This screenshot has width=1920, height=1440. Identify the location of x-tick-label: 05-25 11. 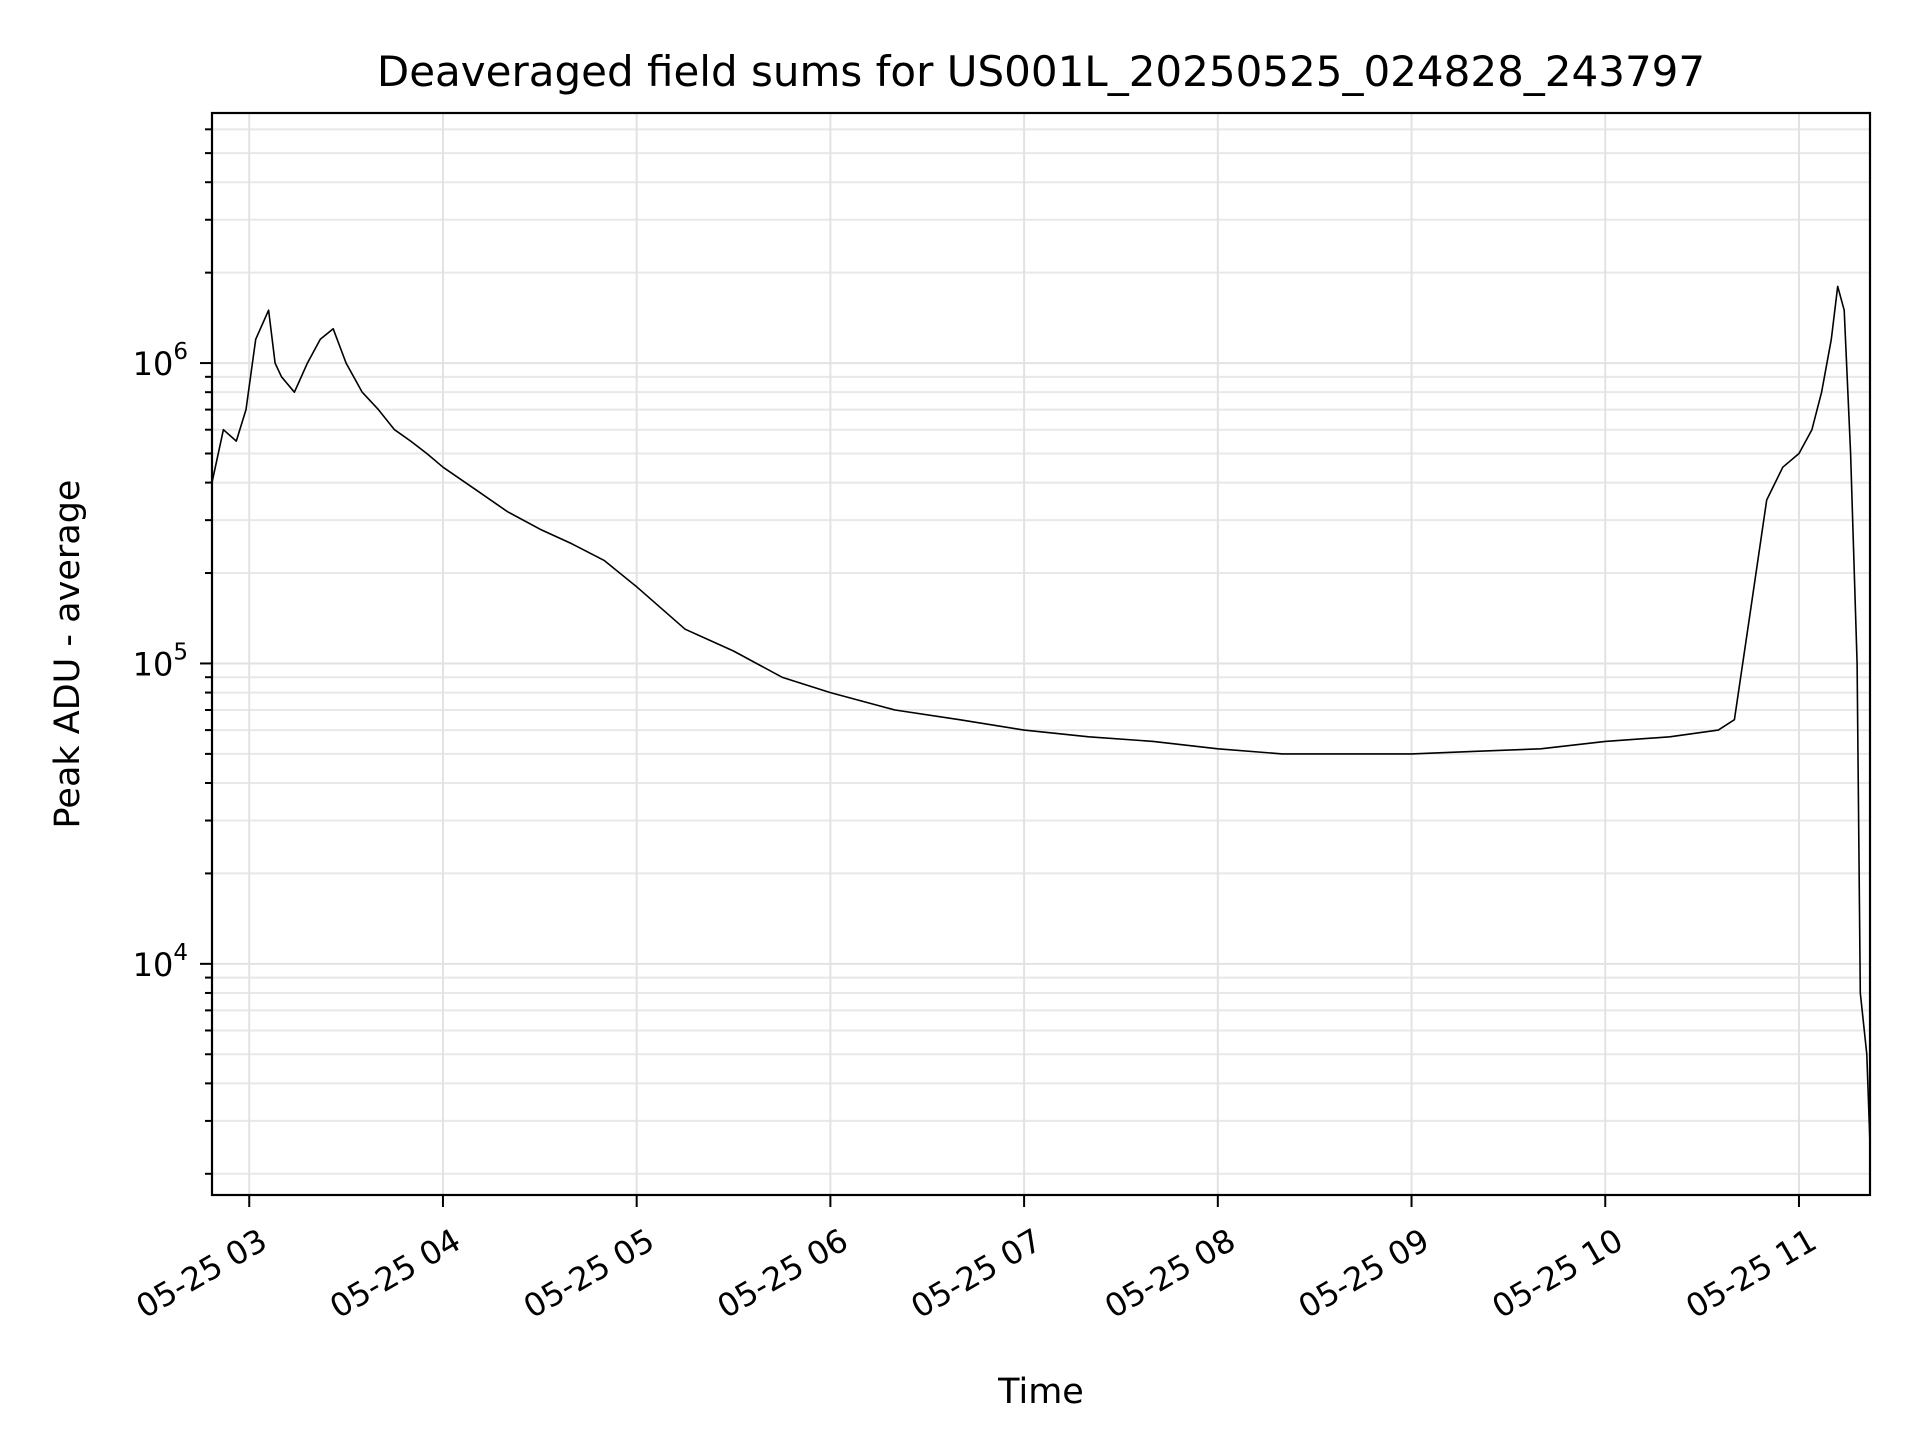
(1751, 1273).